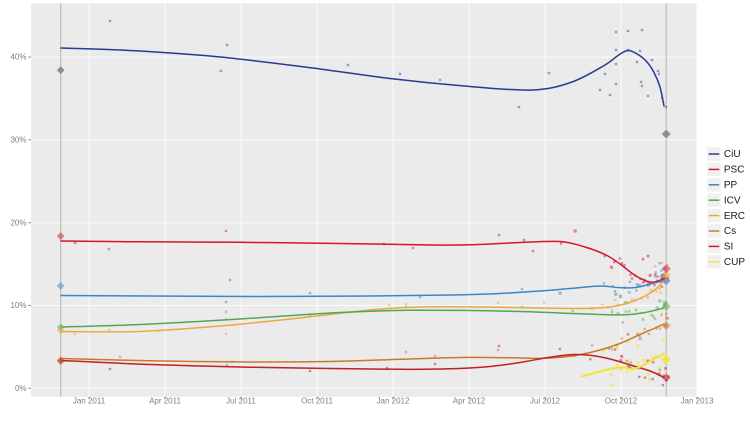 This screenshot has height=422, width=750. I want to click on svg-text: Jan 2012, so click(393, 401).